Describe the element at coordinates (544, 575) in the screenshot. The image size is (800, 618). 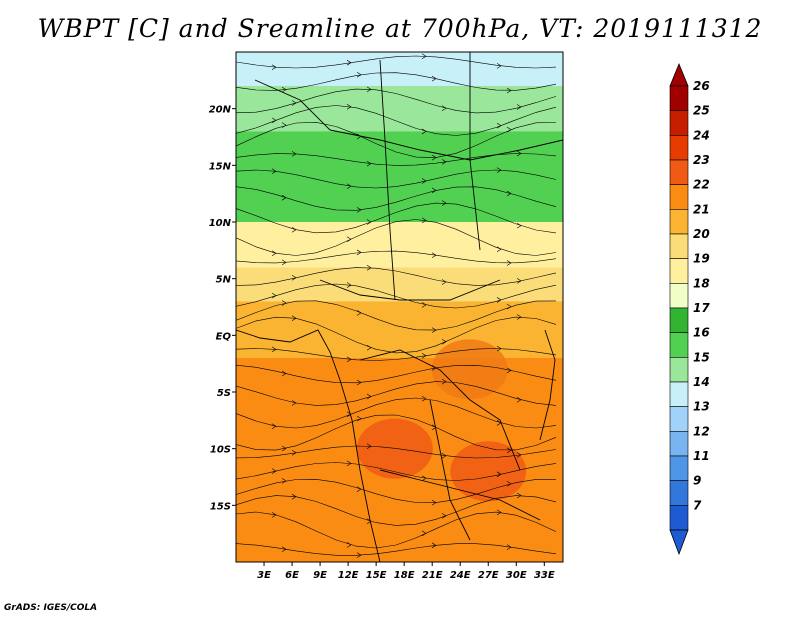
I see `lon-tick-label: 33E` at that location.